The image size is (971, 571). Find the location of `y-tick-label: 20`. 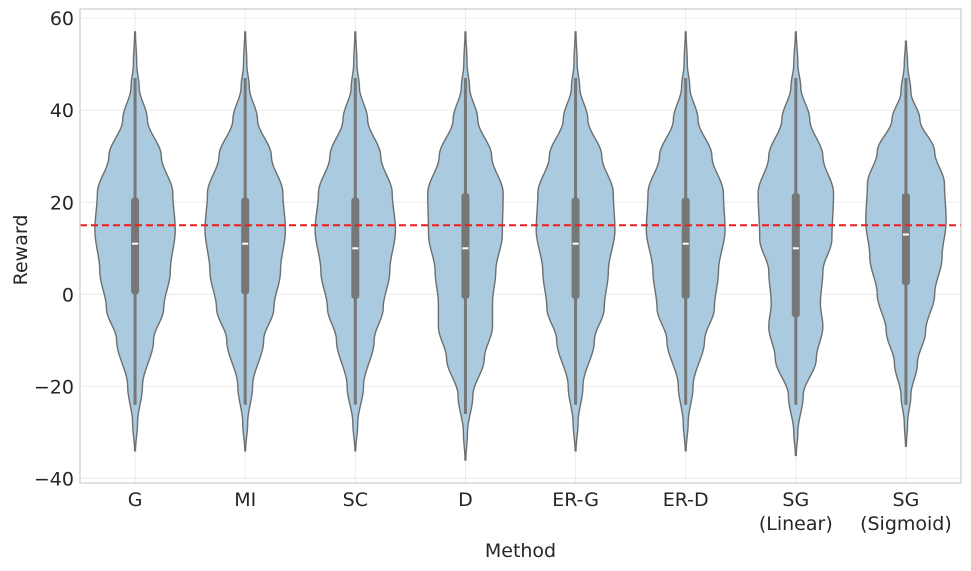

y-tick-label: 20 is located at coordinates (62, 203).